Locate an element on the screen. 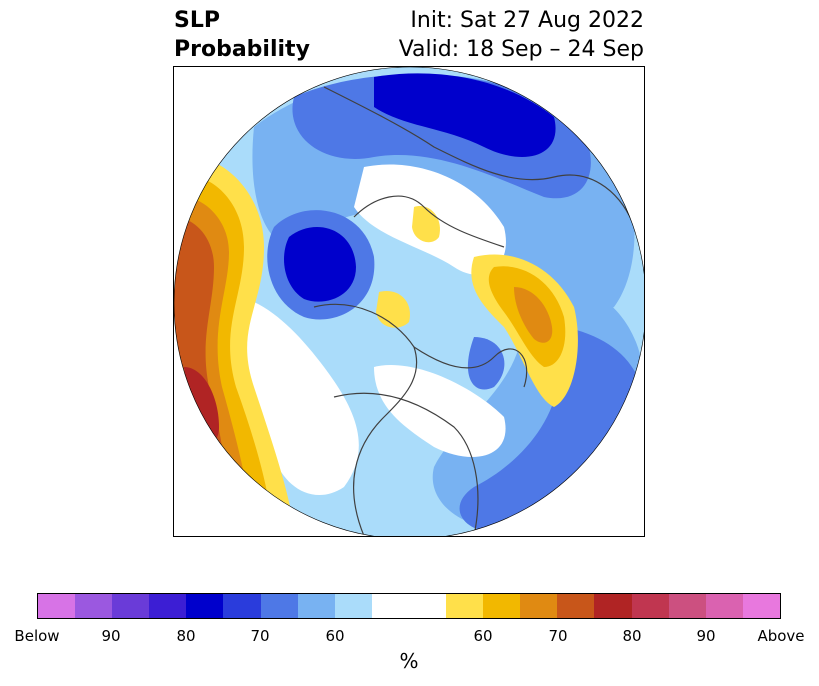 The image size is (819, 686). chart-title-left: SLP Probability is located at coordinates (242, 35).